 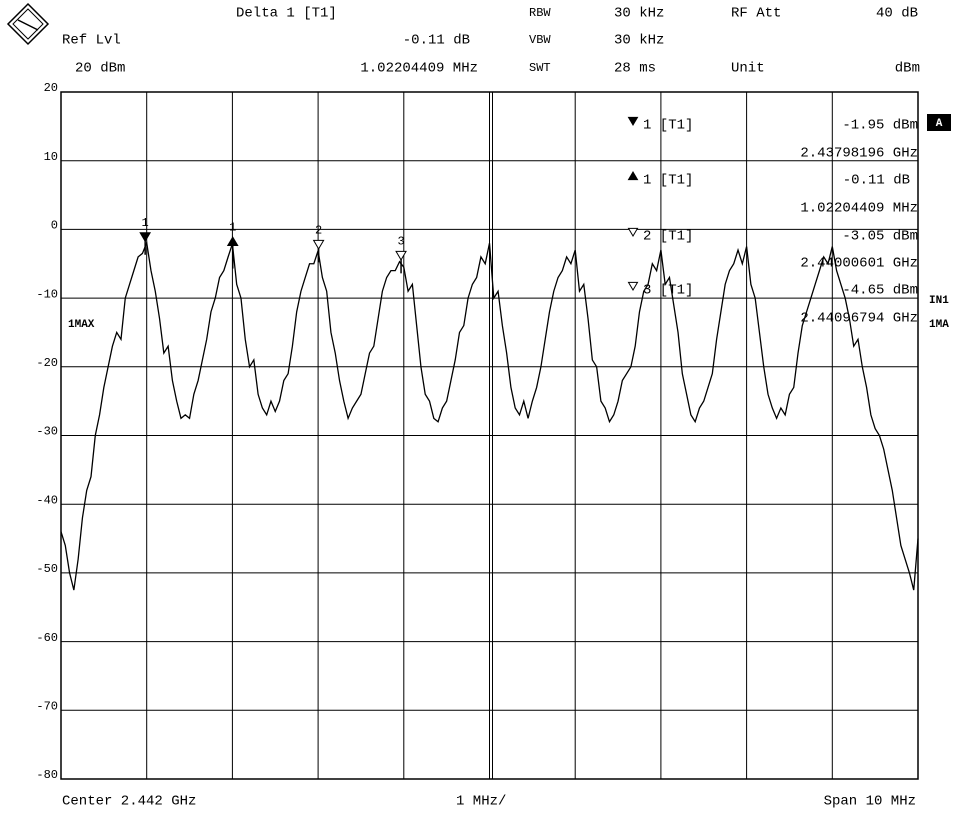 I want to click on screen-badge, so click(x=939, y=122).